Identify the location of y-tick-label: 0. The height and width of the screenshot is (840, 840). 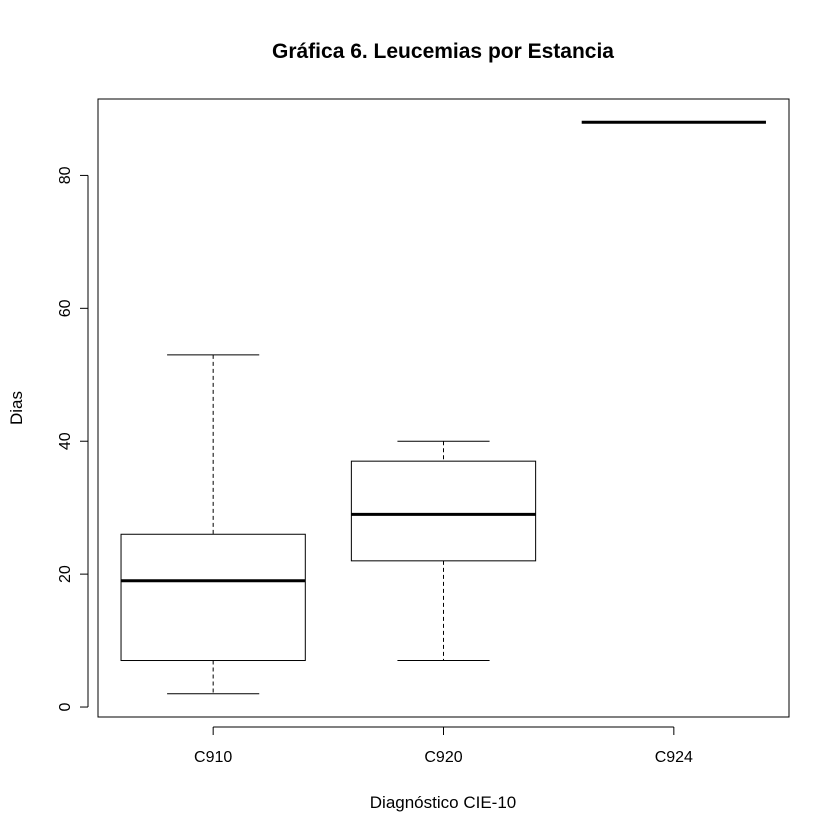
(65, 706).